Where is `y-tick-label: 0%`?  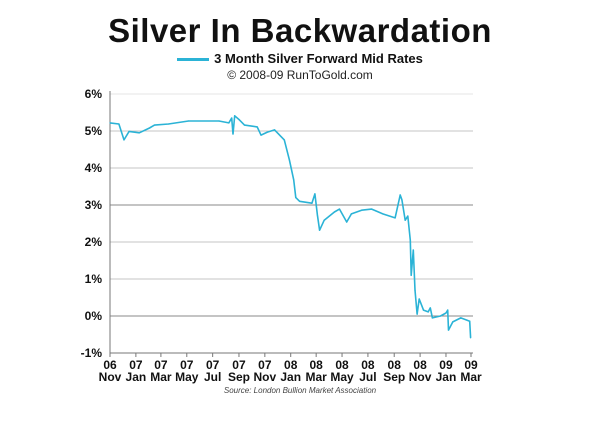
y-tick-label: 0% is located at coordinates (94, 316).